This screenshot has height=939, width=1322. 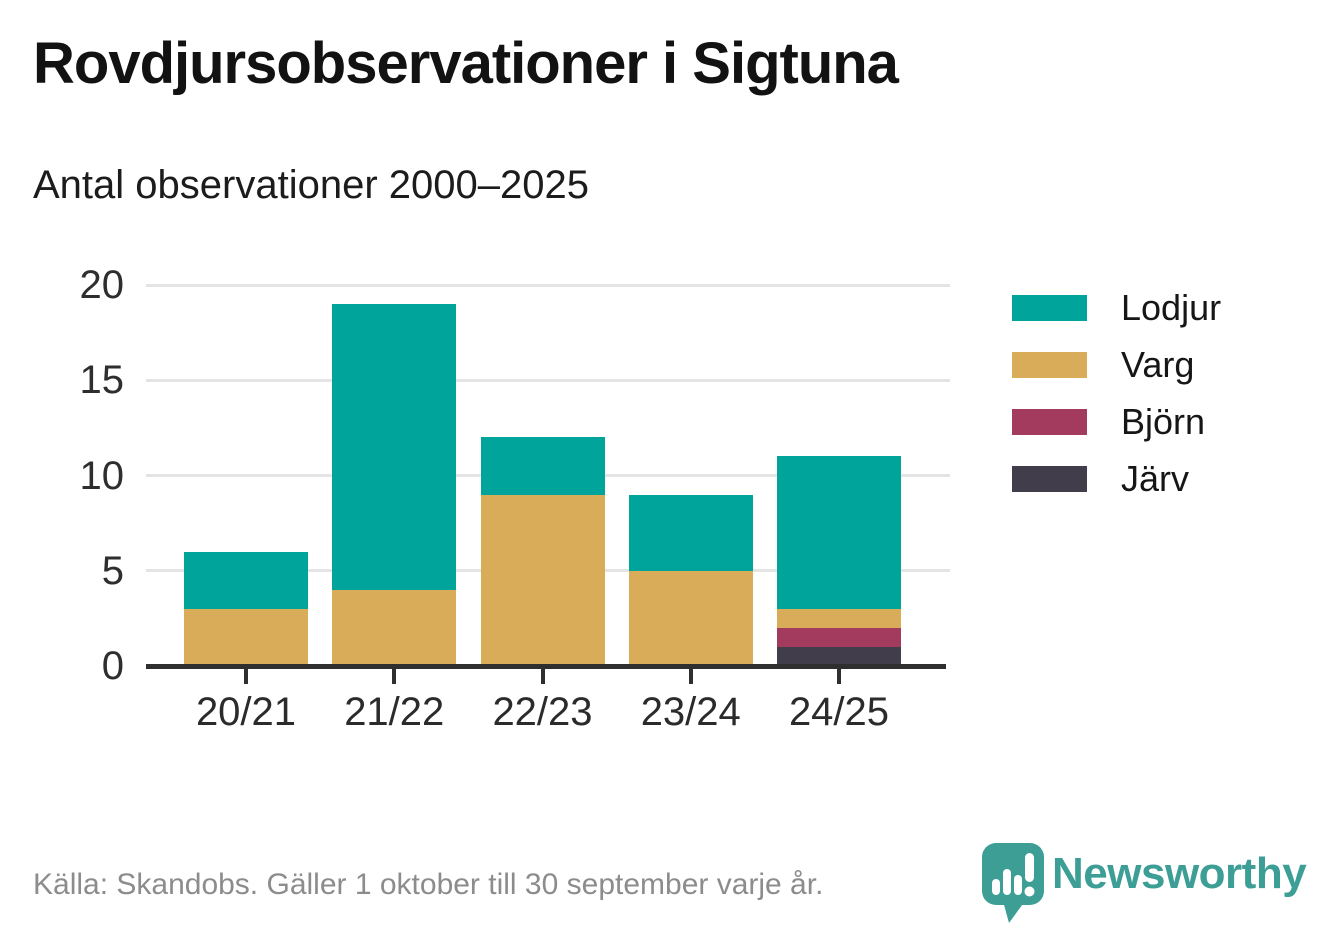 What do you see at coordinates (102, 380) in the screenshot?
I see `y-axis-label-15: 15` at bounding box center [102, 380].